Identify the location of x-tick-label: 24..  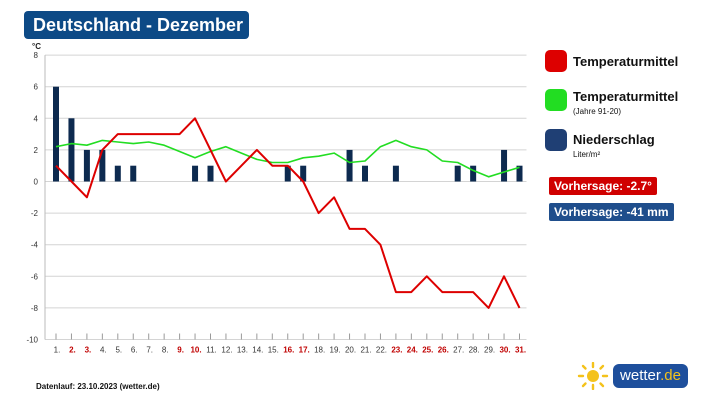
(412, 350).